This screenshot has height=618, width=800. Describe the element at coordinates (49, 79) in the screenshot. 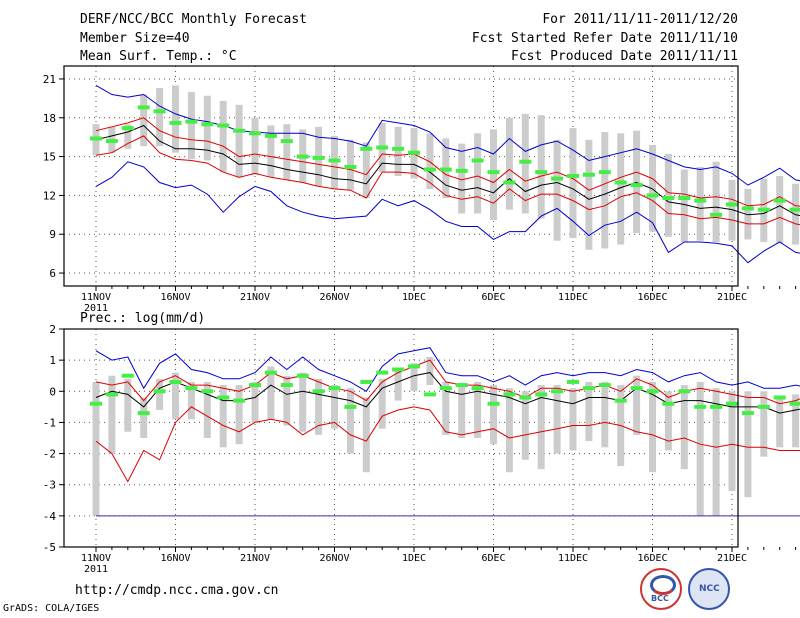

I see `y-tick-label: 21` at that location.